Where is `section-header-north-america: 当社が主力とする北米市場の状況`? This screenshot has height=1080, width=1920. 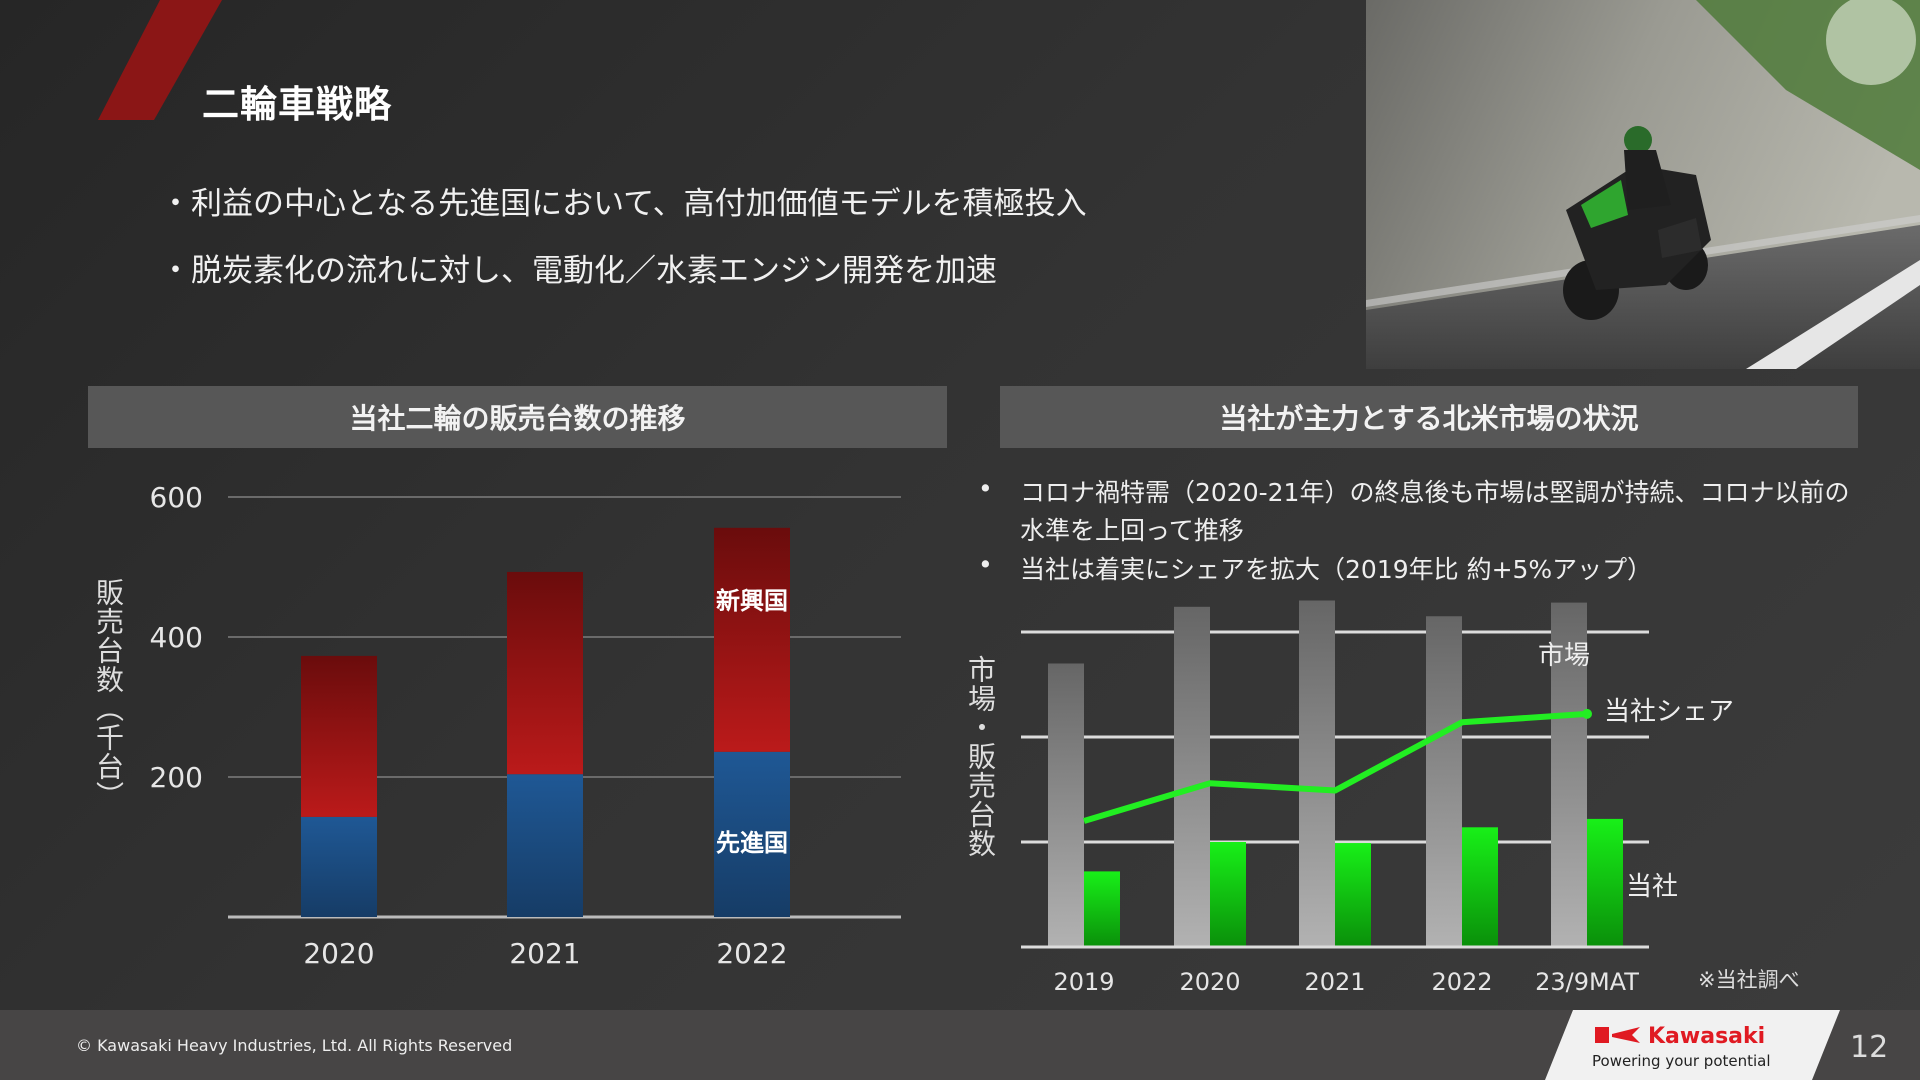 section-header-north-america: 当社が主力とする北米市場の状況 is located at coordinates (1429, 417).